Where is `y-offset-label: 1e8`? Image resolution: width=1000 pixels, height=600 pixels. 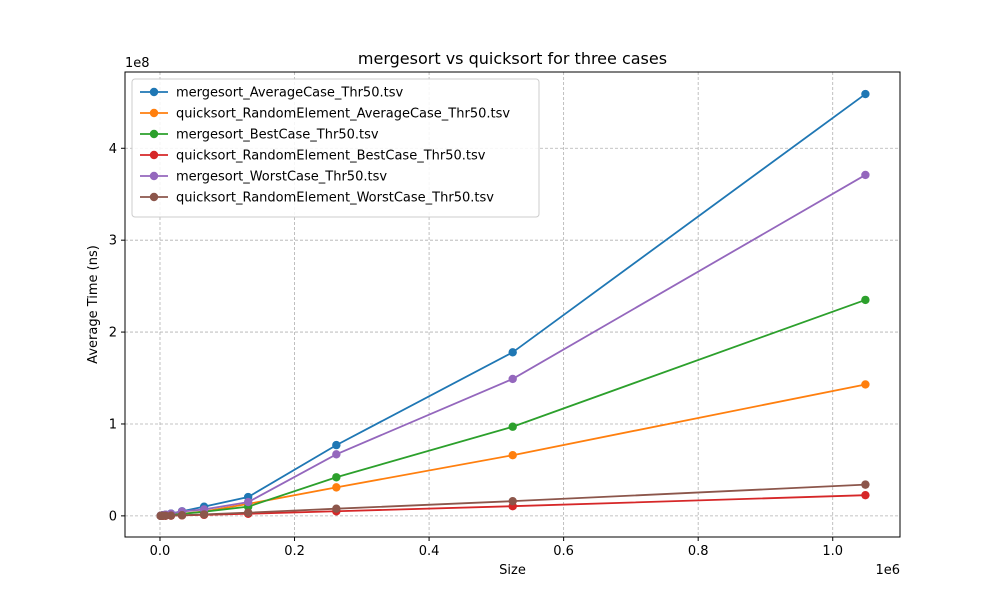
y-offset-label: 1e8 is located at coordinates (137, 63).